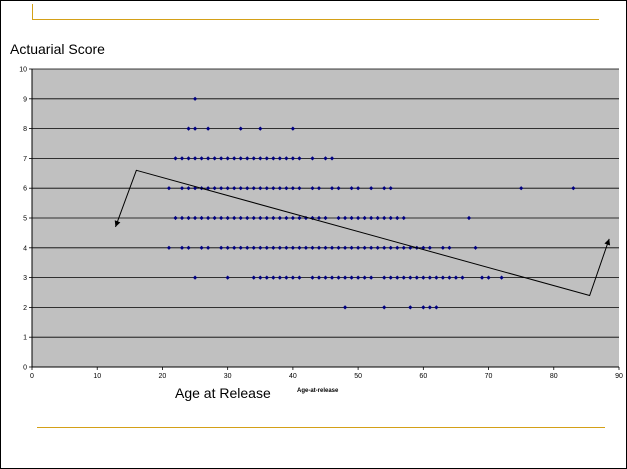 Image resolution: width=627 pixels, height=469 pixels. What do you see at coordinates (32, 12) in the screenshot?
I see `left-accent-rule` at bounding box center [32, 12].